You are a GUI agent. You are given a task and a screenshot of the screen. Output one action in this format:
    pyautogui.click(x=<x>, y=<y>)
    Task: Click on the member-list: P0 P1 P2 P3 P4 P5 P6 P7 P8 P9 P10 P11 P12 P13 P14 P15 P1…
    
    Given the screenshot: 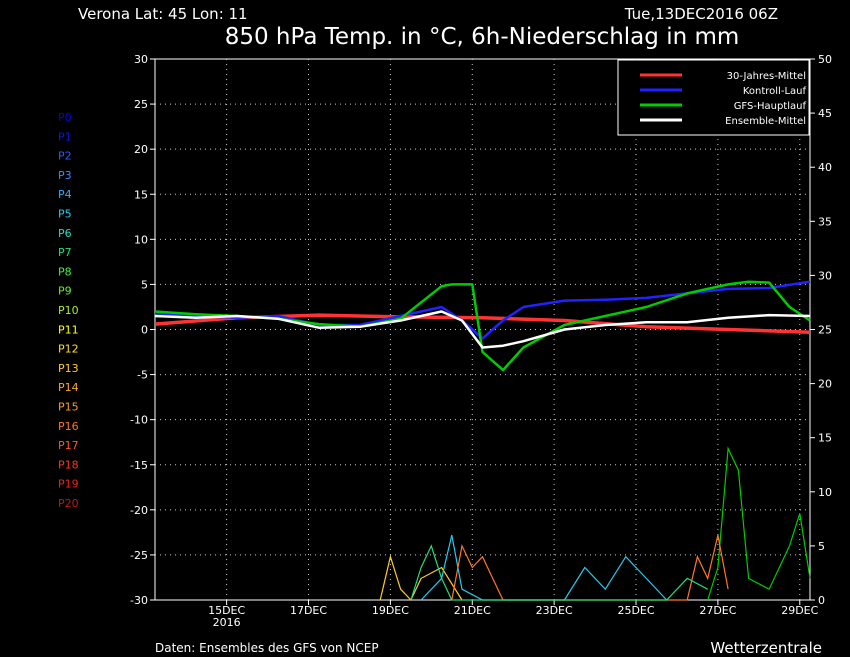 What is the action you would take?
    pyautogui.click(x=68, y=310)
    